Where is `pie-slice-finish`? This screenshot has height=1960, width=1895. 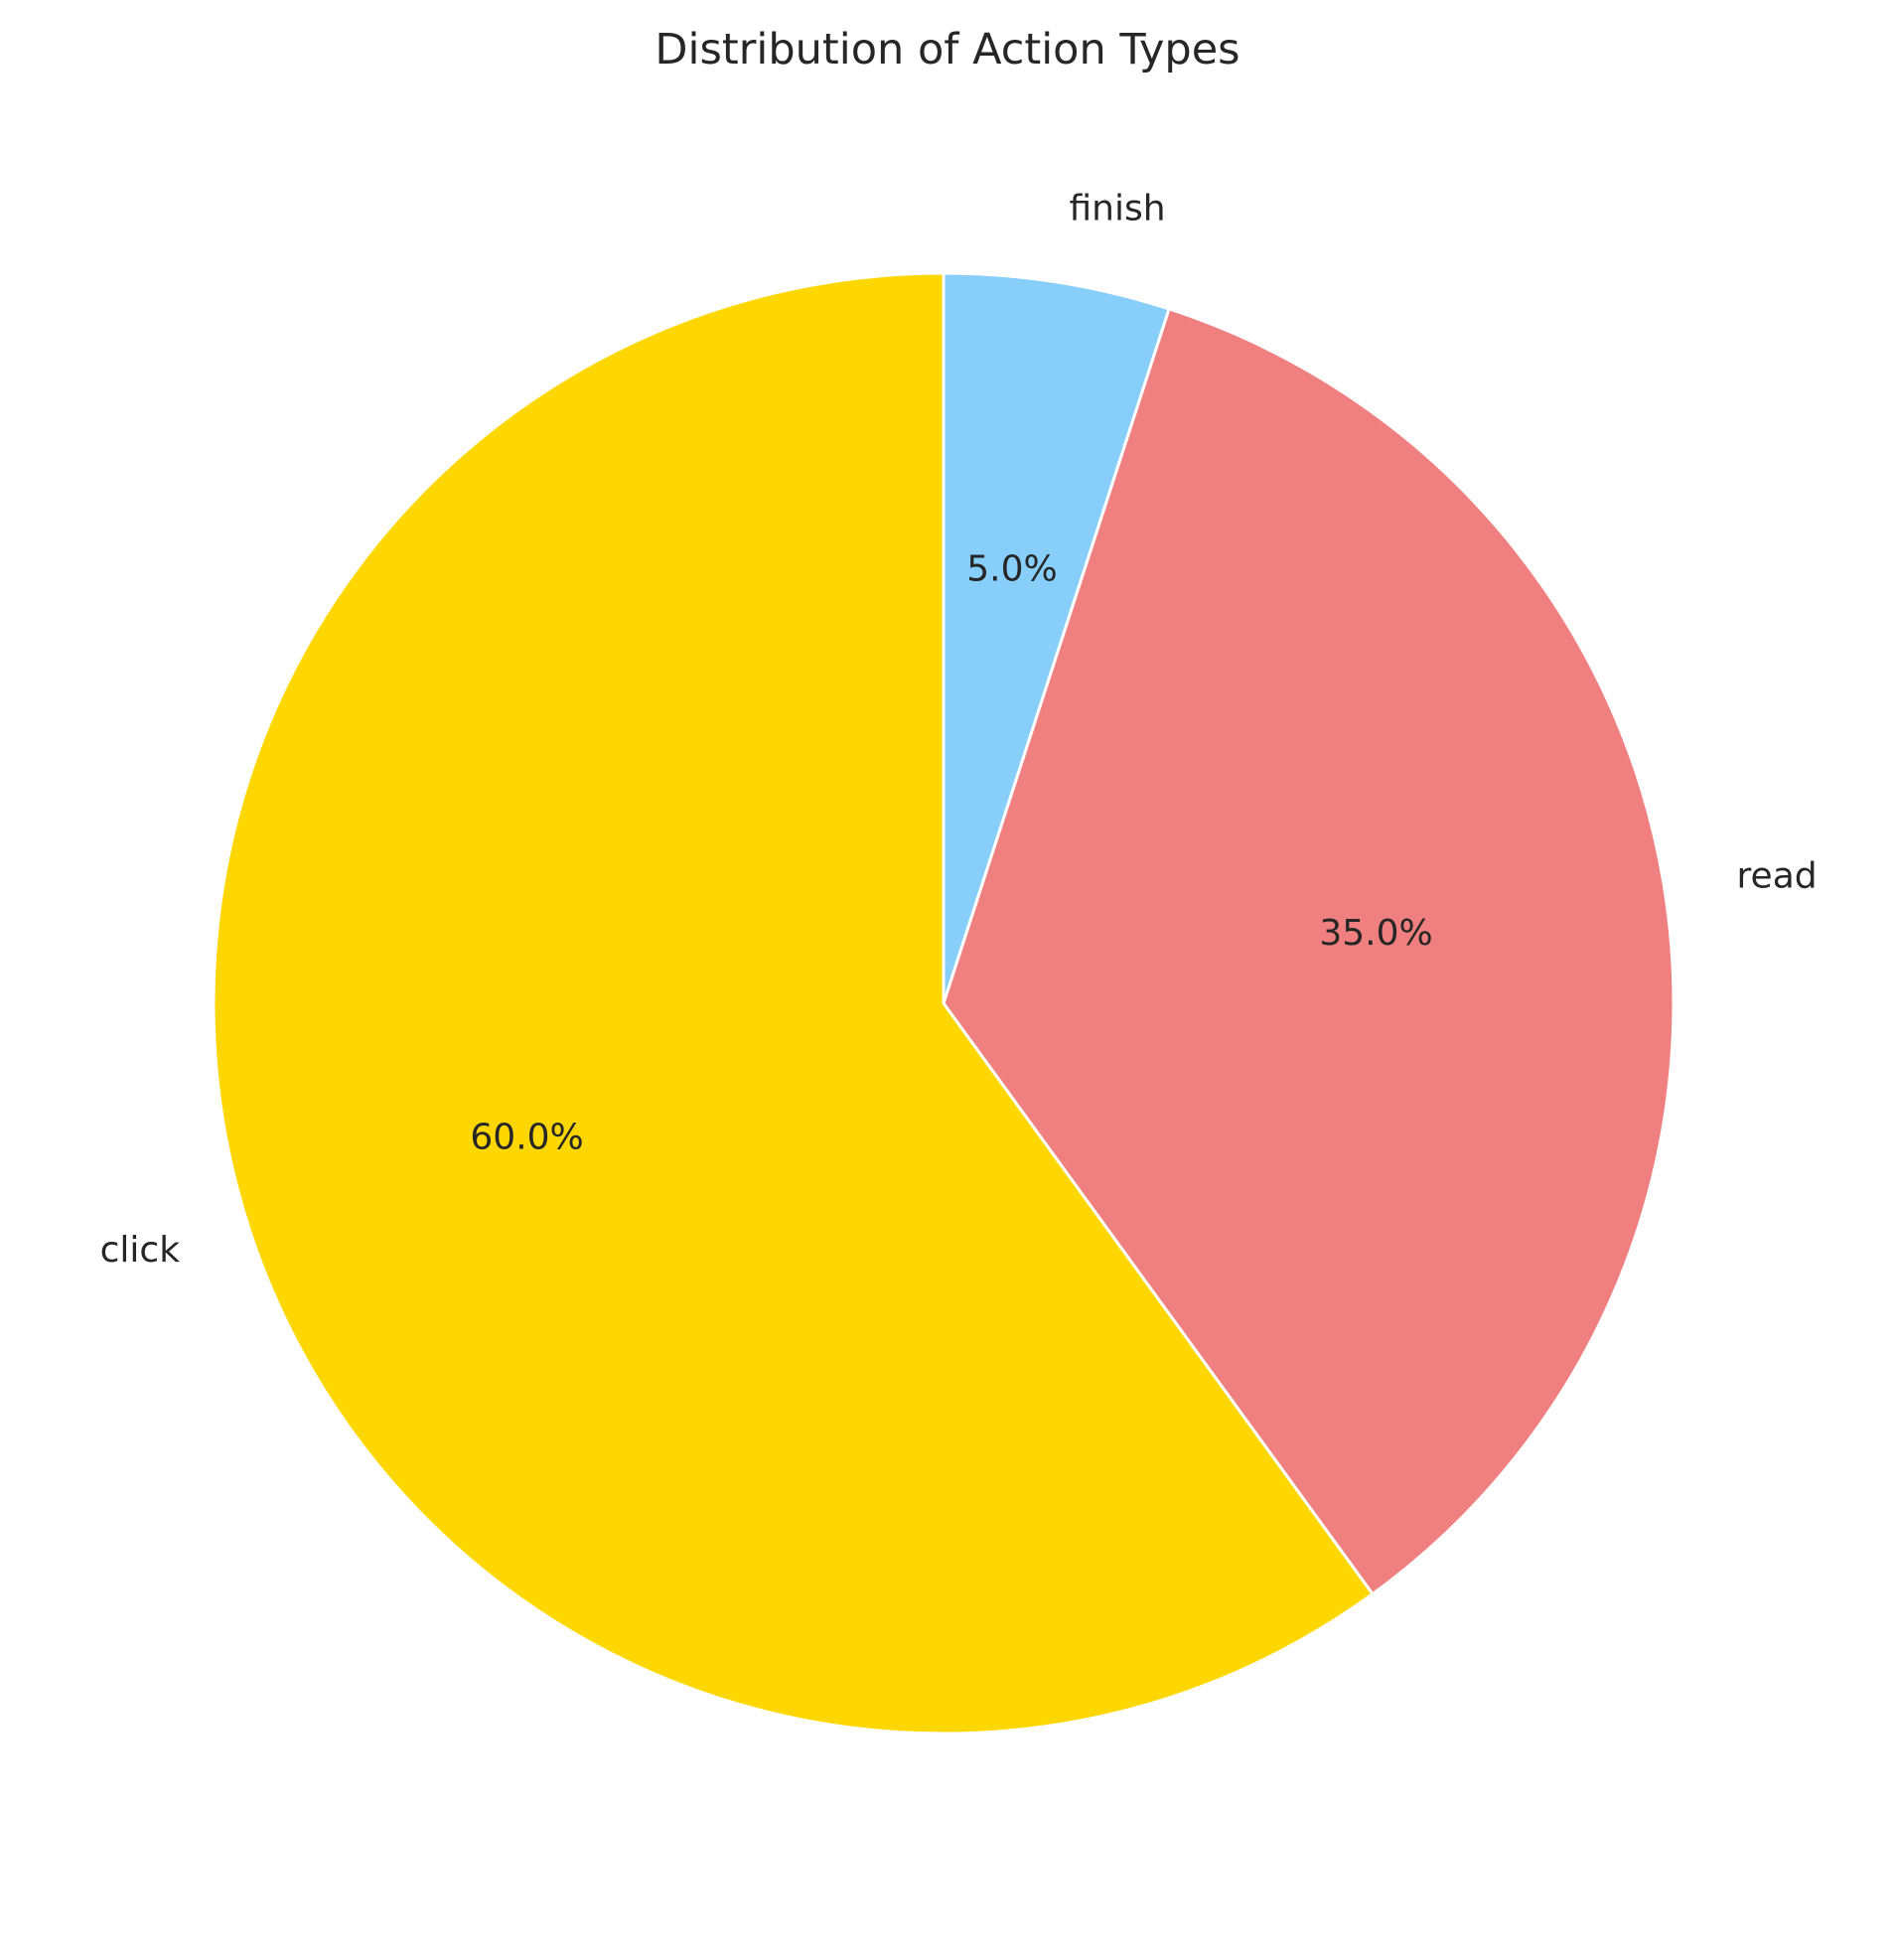
pie-slice-finish is located at coordinates (1056, 638).